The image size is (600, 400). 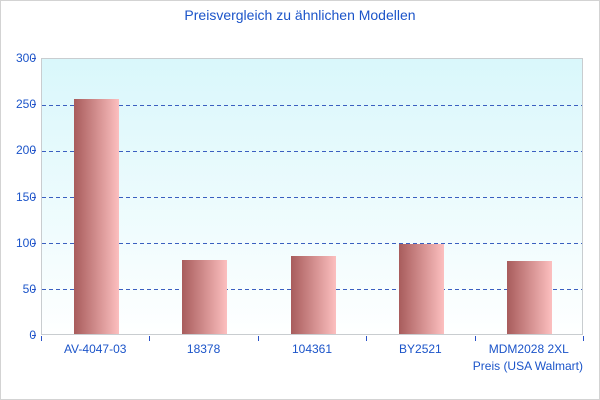 I want to click on y-axis-label-250: 250, so click(x=25, y=104).